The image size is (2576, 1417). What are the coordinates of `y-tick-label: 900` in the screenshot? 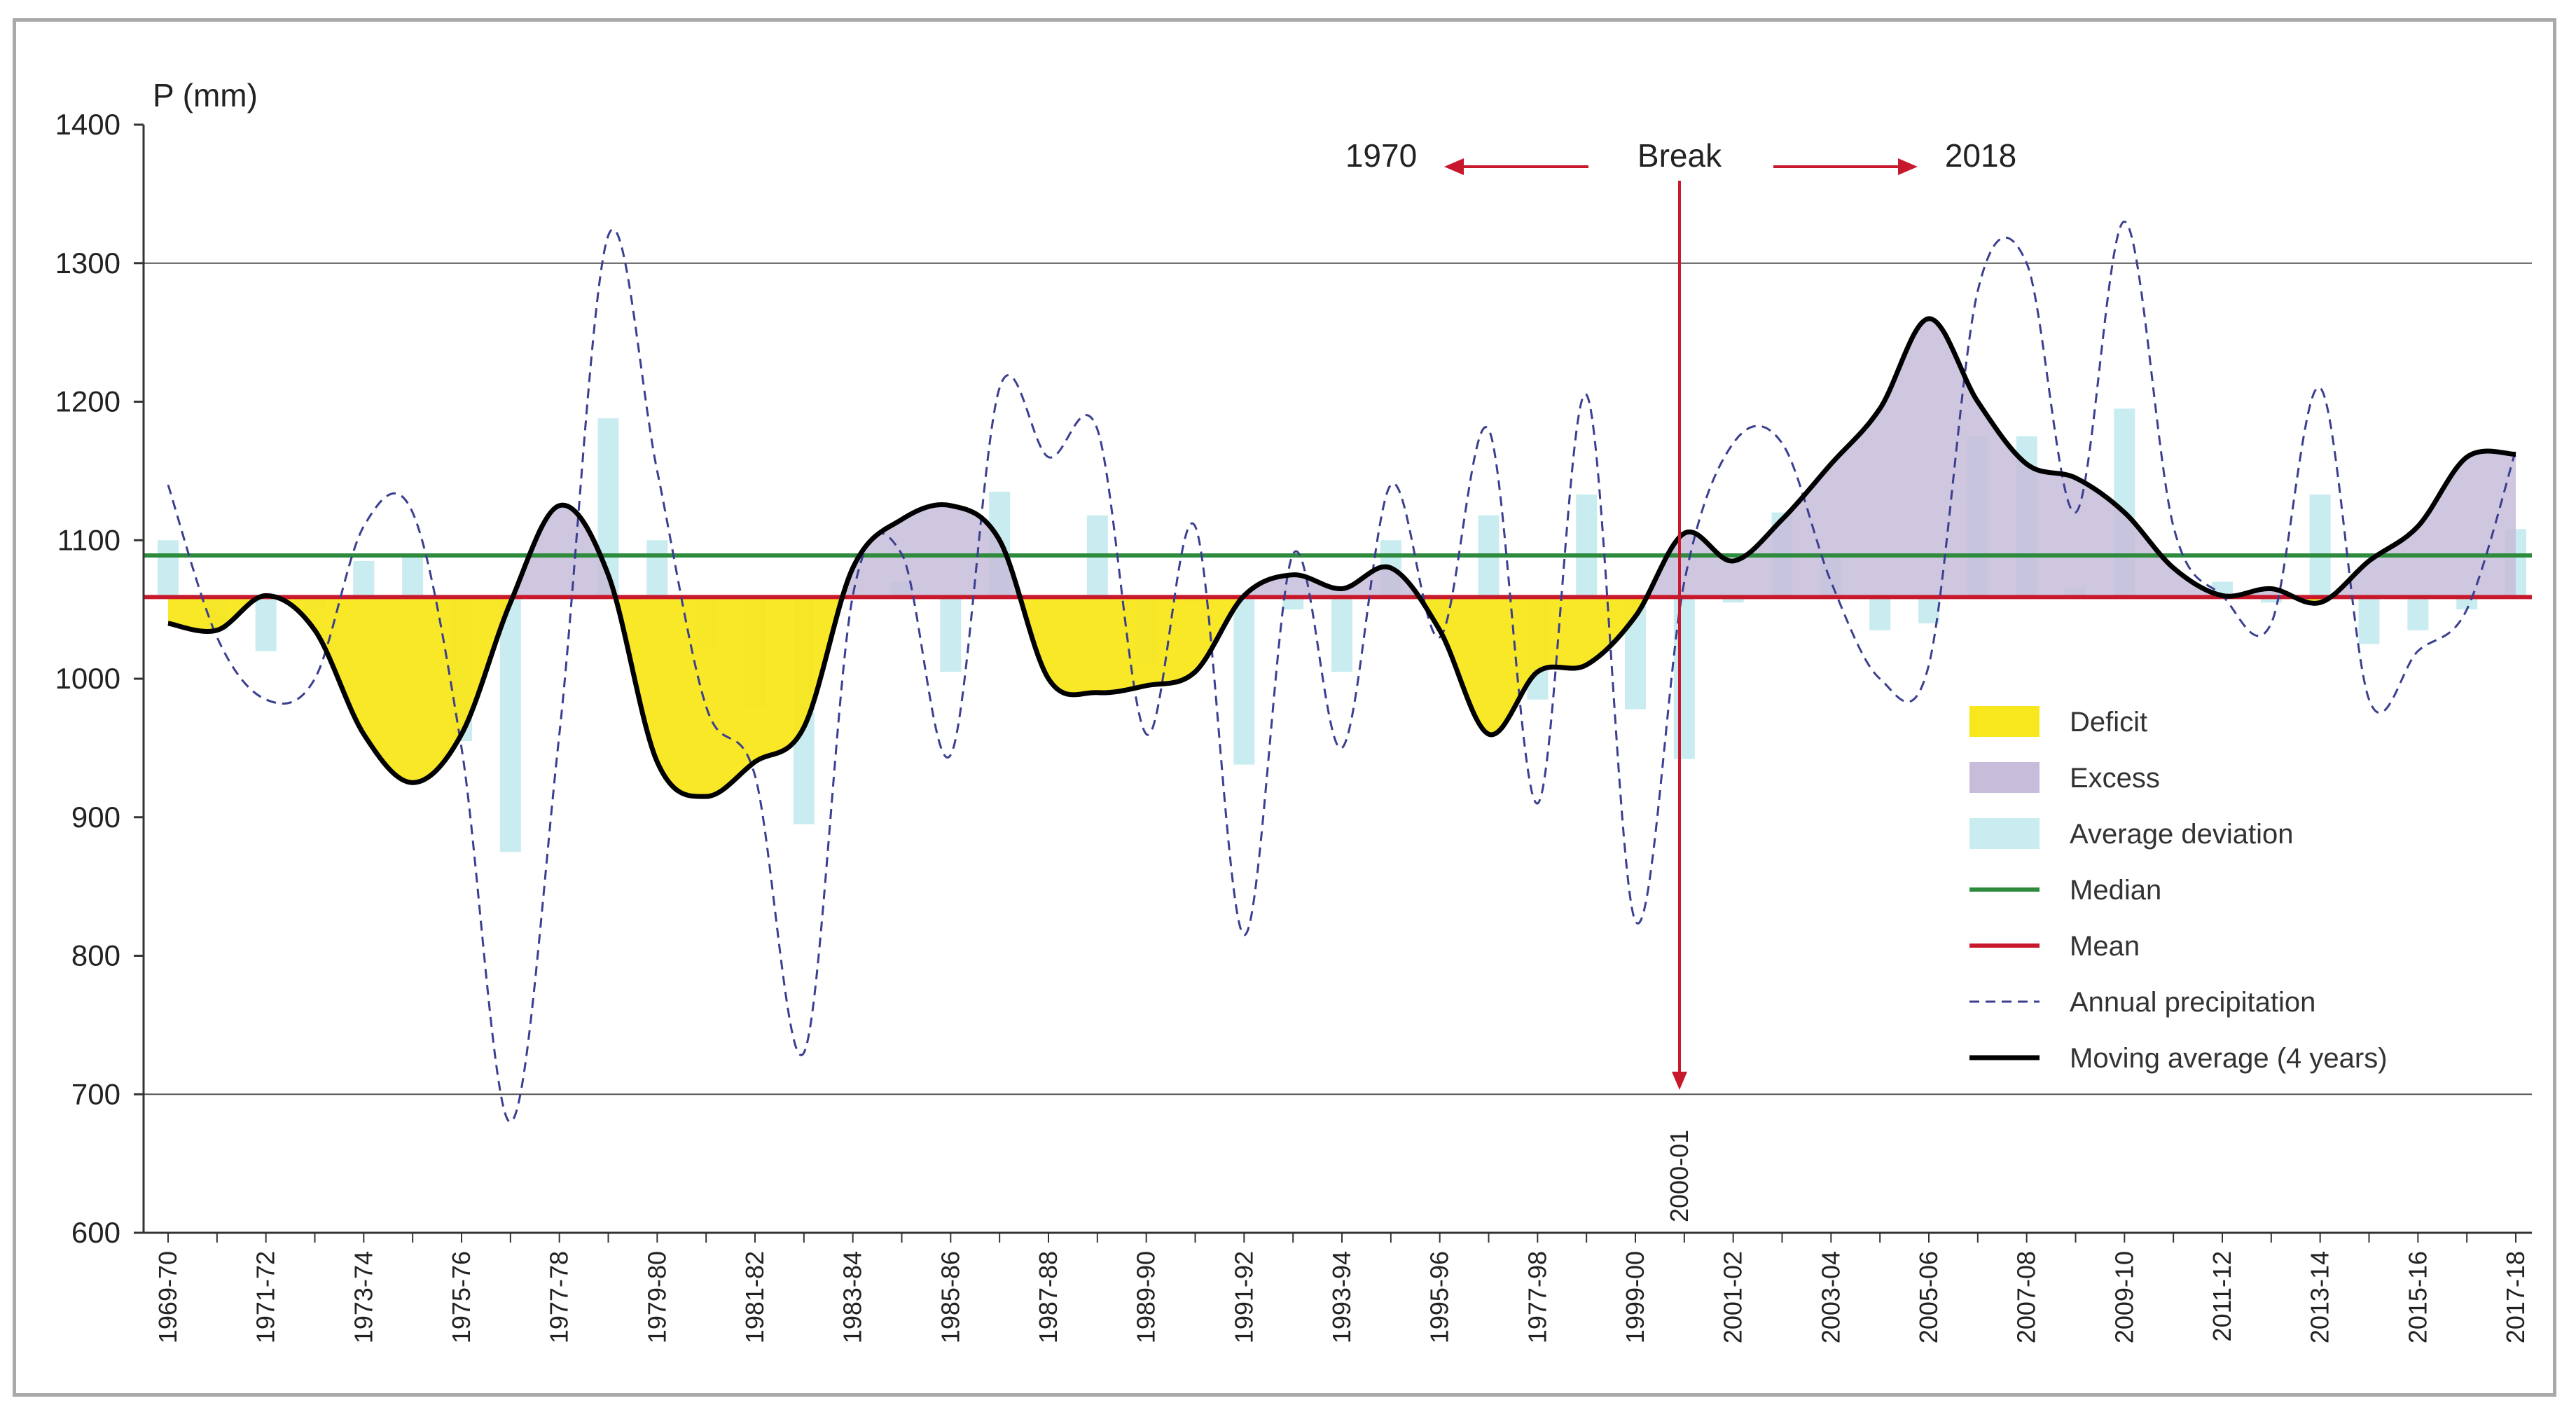 It's located at (96, 817).